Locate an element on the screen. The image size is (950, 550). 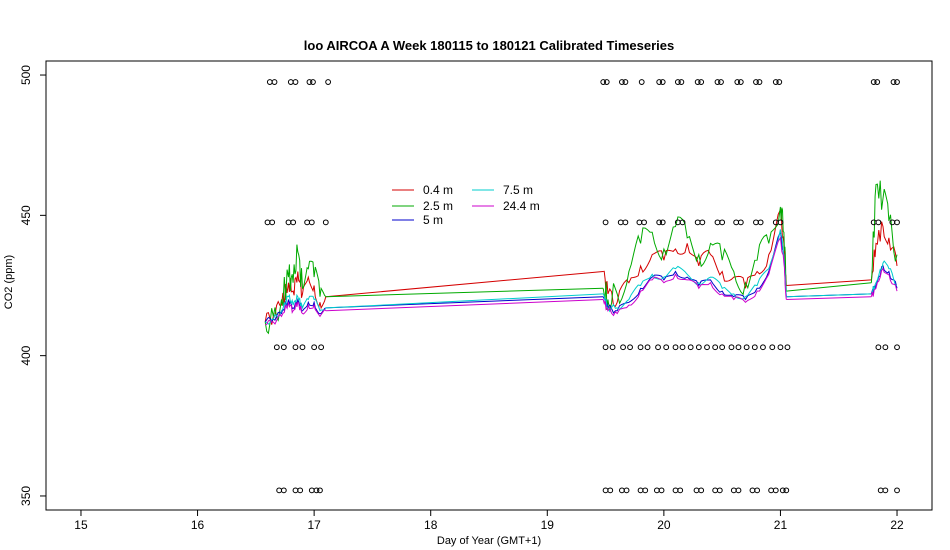
x-tick-label: 21 is located at coordinates (781, 525).